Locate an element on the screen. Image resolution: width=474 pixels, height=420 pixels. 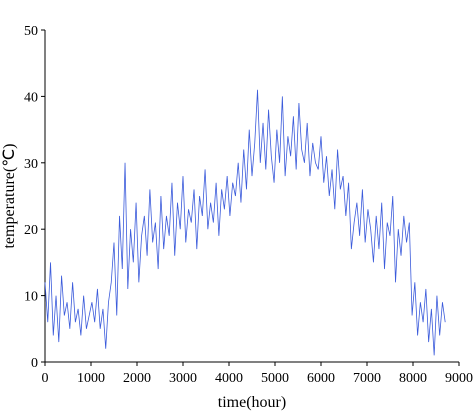
x-tick-label: 3000 is located at coordinates (183, 378).